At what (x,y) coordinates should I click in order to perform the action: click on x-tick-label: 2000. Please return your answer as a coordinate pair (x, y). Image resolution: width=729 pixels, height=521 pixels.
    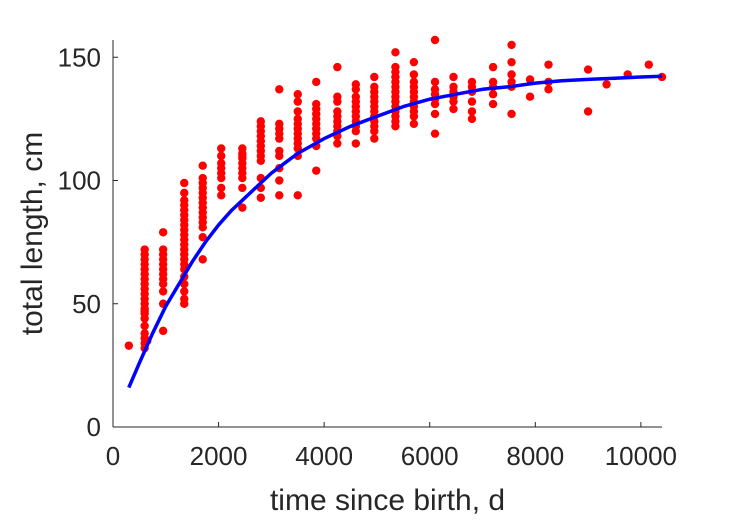
    Looking at the image, I should click on (219, 456).